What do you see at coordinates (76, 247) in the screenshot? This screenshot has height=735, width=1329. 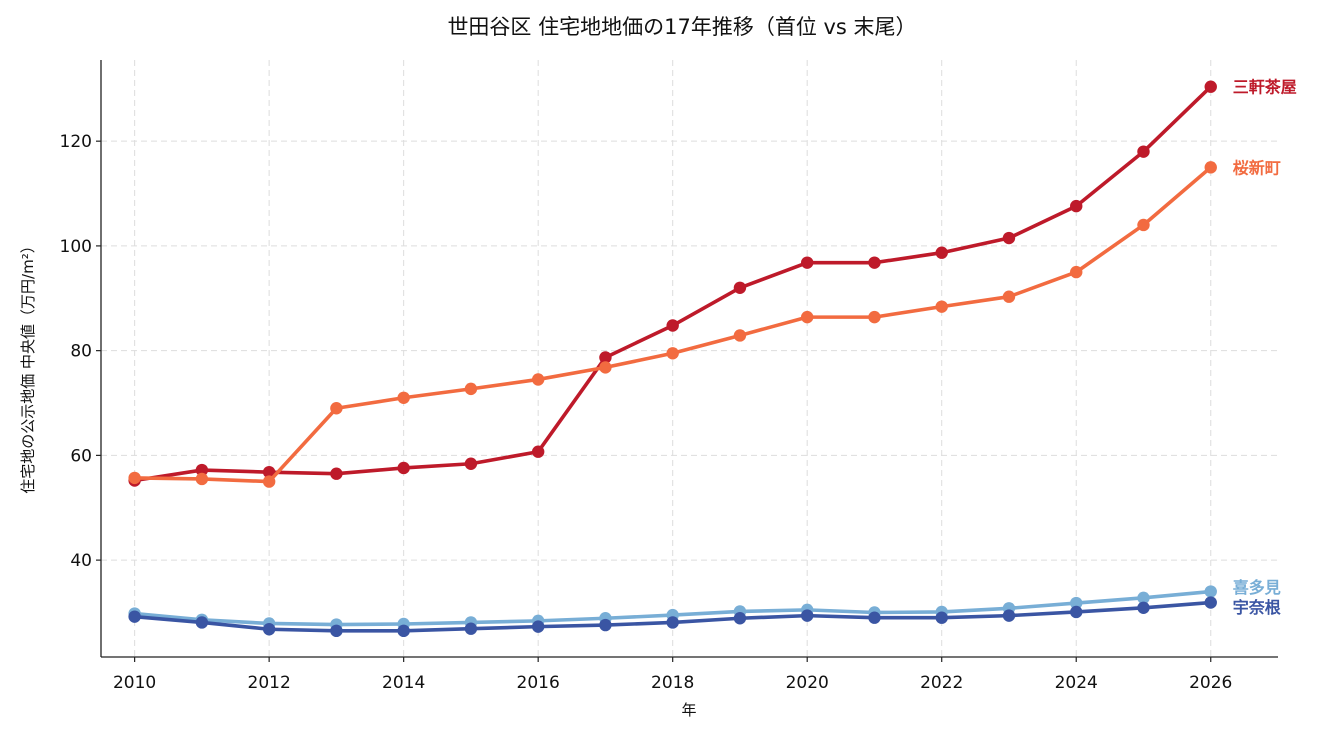 I see `y-tick-label: 100` at bounding box center [76, 247].